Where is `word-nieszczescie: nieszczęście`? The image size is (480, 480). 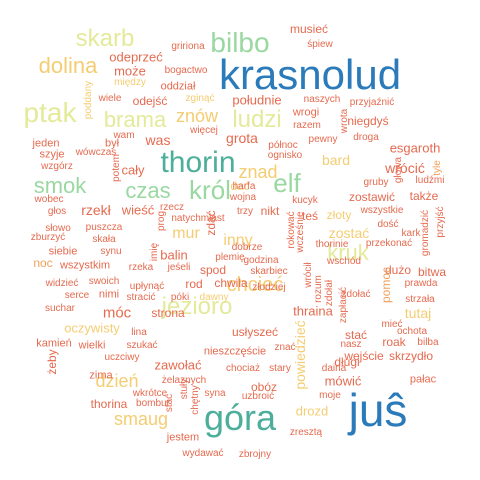
word-nieszczescie: nieszczęście is located at coordinates (235, 351).